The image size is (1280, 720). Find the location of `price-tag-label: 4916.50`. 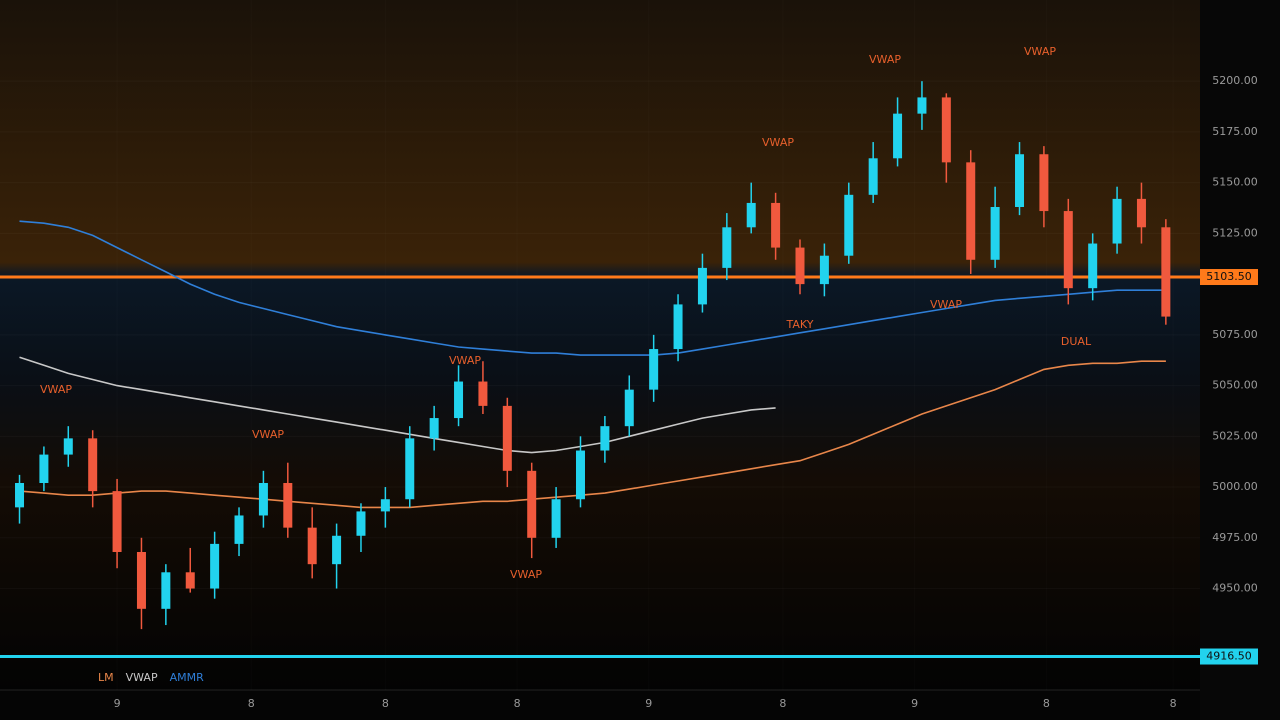

price-tag-label: 4916.50 is located at coordinates (1229, 656).